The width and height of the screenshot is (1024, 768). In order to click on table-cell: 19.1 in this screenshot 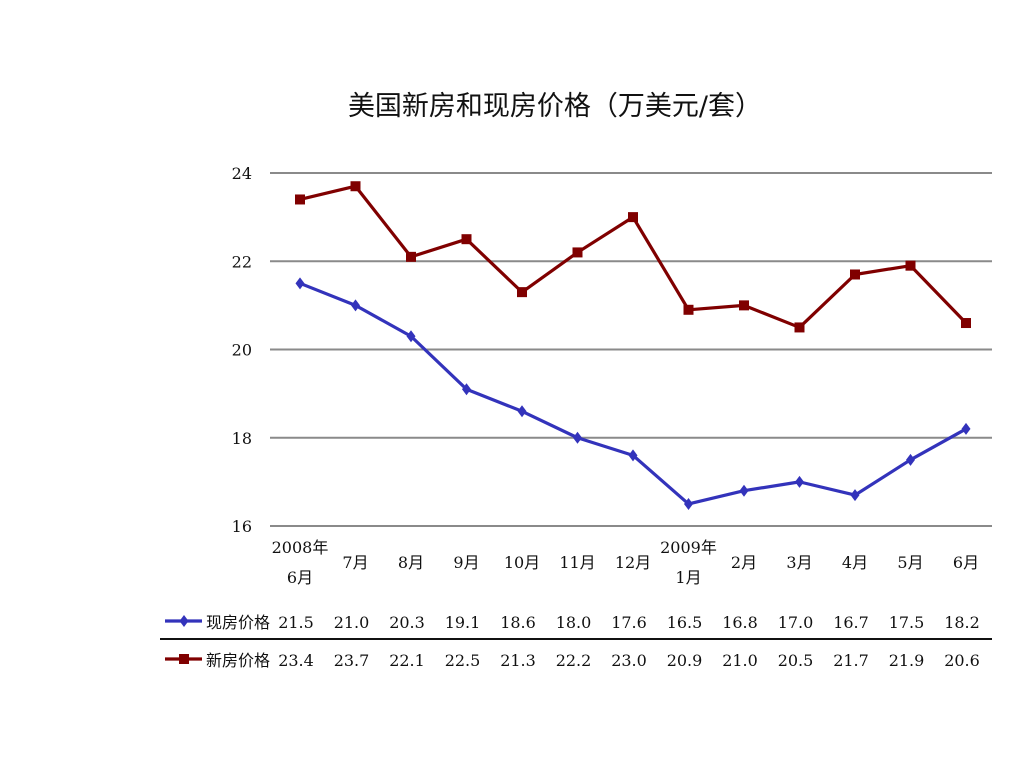, I will do `click(463, 622)`.